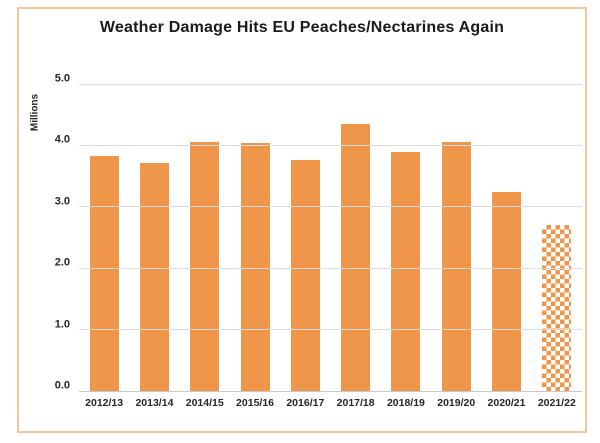 This screenshot has width=600, height=443. Describe the element at coordinates (62, 262) in the screenshot. I see `y-tick-label: 2.0` at that location.